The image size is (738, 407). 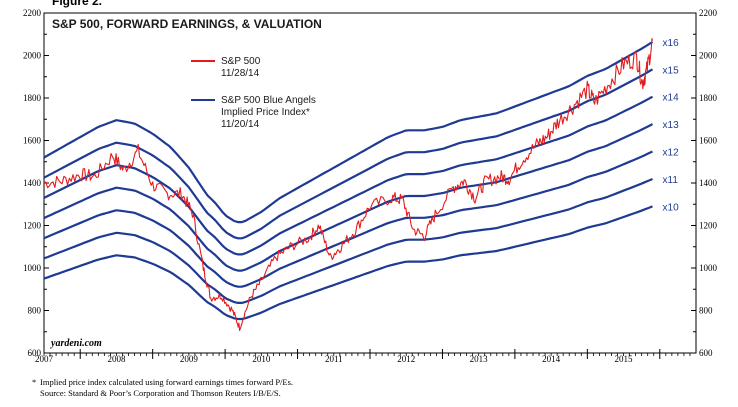 What do you see at coordinates (671, 98) in the screenshot?
I see `multiple-label-x14: x14` at bounding box center [671, 98].